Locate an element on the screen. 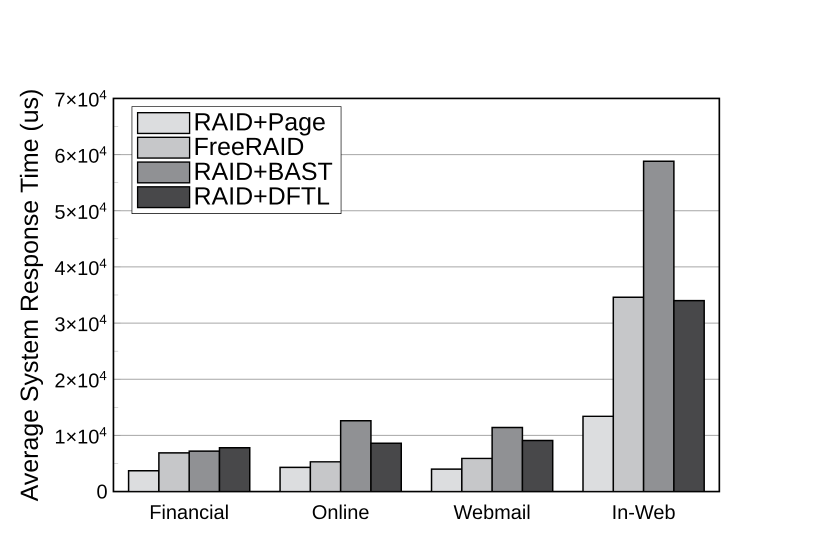  y-tick-label: 2×10$^{4}$ is located at coordinates (80, 379).